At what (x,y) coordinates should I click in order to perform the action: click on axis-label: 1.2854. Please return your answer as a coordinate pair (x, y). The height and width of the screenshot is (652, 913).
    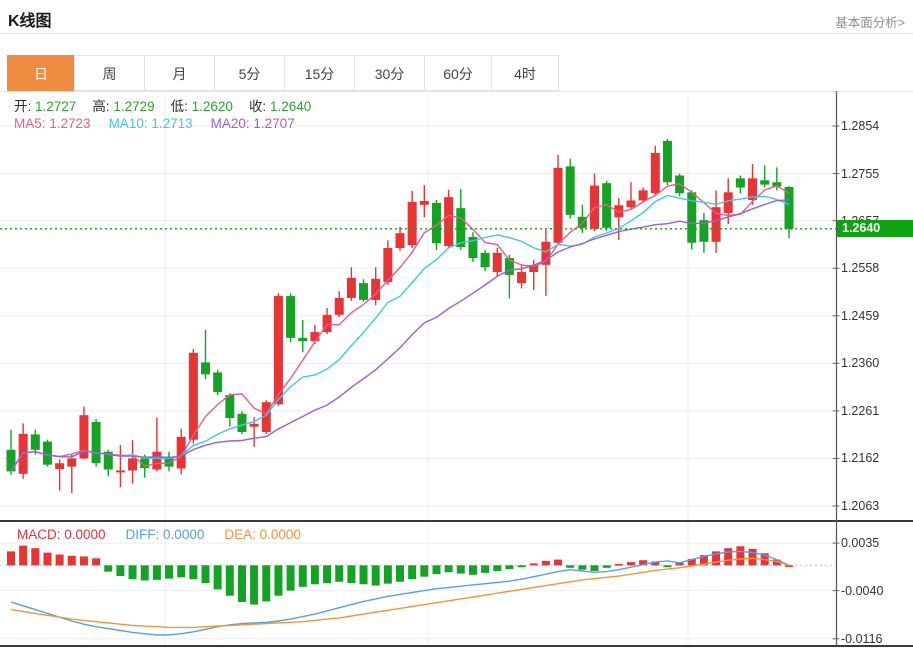
    Looking at the image, I should click on (860, 126).